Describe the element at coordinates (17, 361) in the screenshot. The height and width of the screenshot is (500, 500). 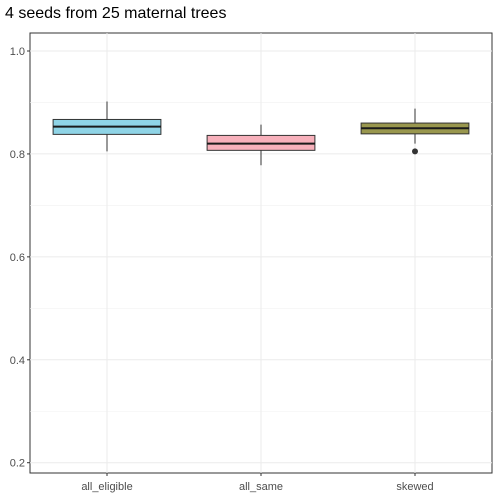
I see `y-tick-label: 0.4` at that location.